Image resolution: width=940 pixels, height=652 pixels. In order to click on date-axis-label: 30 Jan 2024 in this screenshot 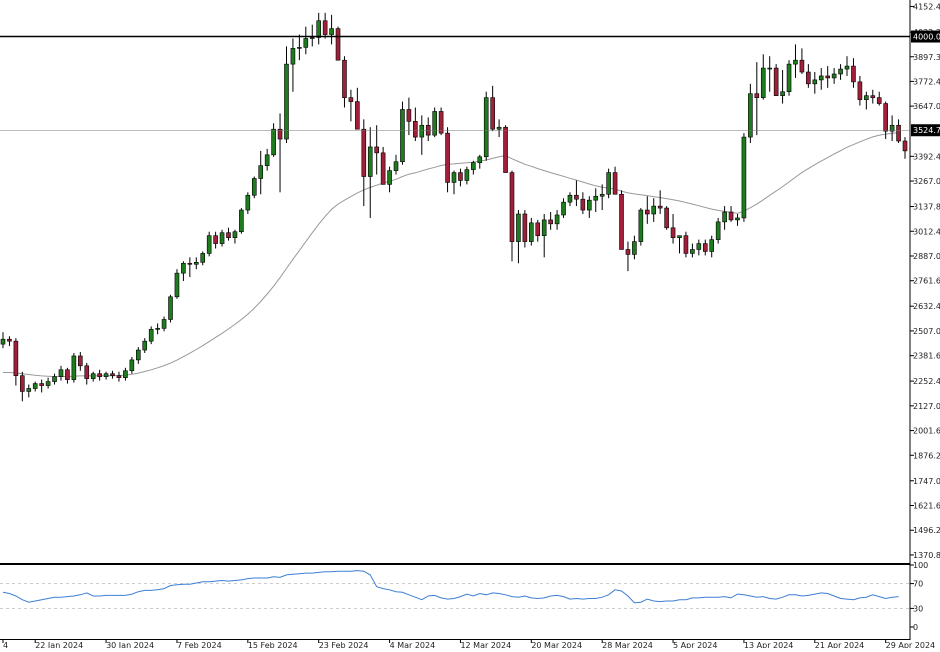, I will do `click(130, 644)`.